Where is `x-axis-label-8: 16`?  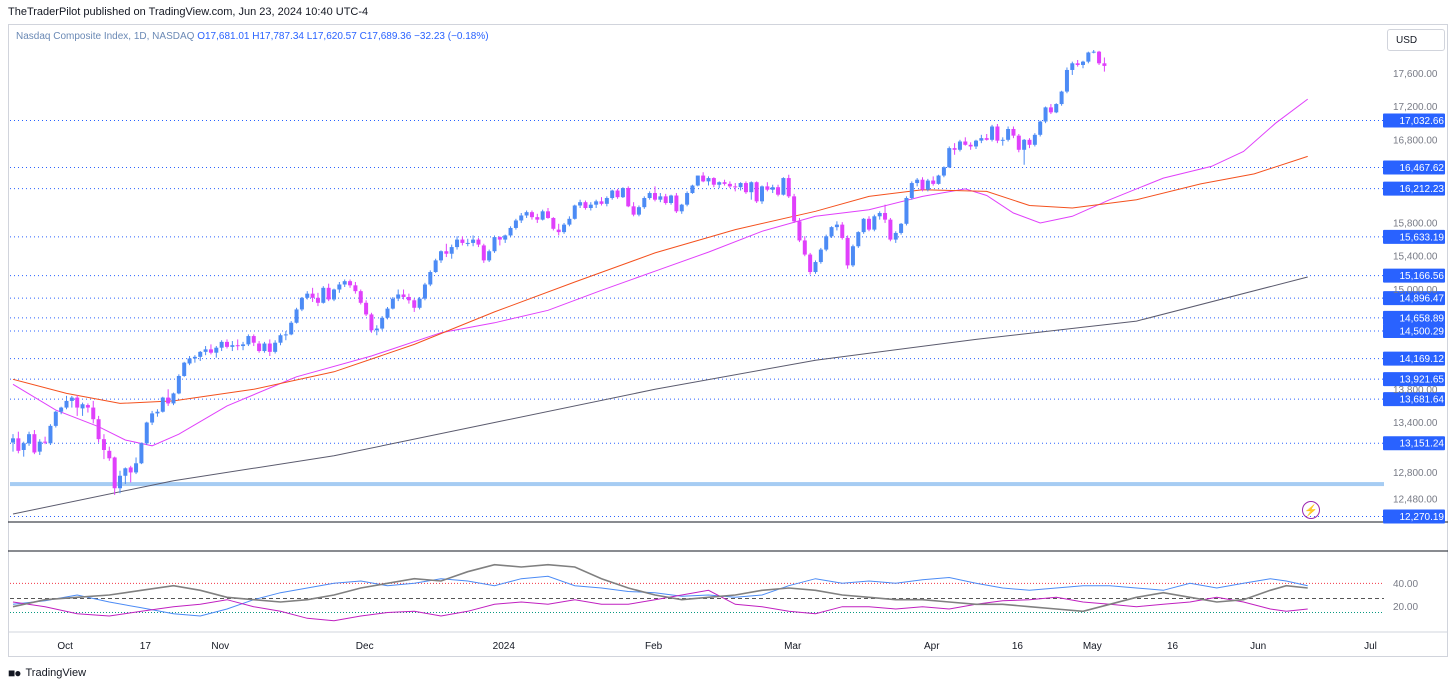 x-axis-label-8: 16 is located at coordinates (1018, 646).